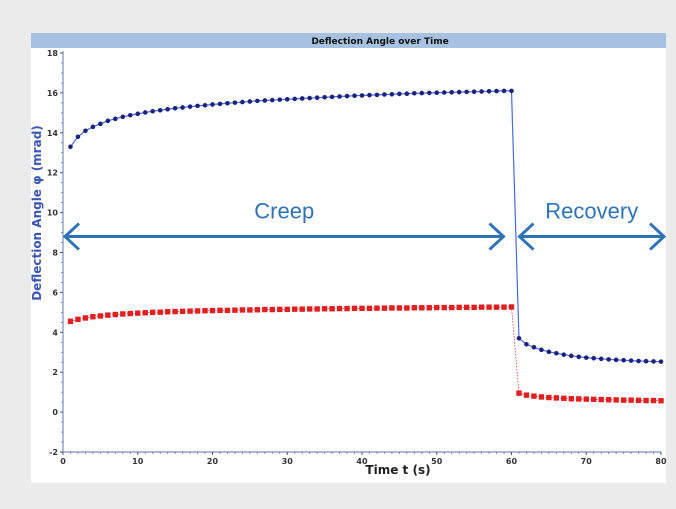 This screenshot has width=676, height=509. I want to click on annotation-label: Recovery, so click(591, 211).